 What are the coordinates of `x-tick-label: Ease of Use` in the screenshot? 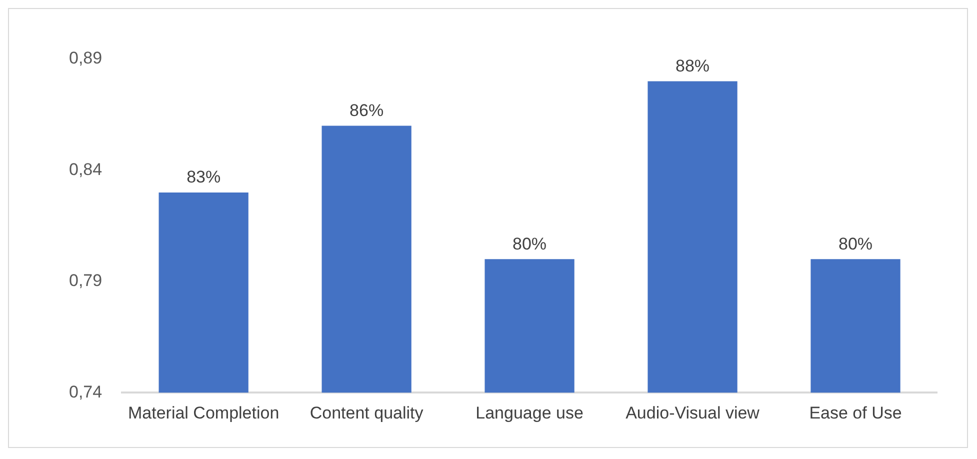 It's located at (855, 412).